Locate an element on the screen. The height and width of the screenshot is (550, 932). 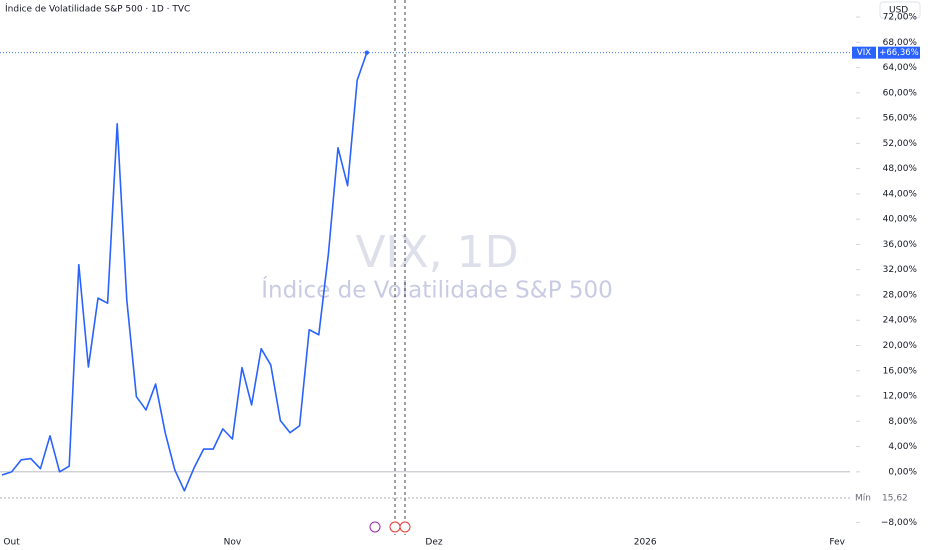
y-tick-label: 40,00% is located at coordinates (900, 220).